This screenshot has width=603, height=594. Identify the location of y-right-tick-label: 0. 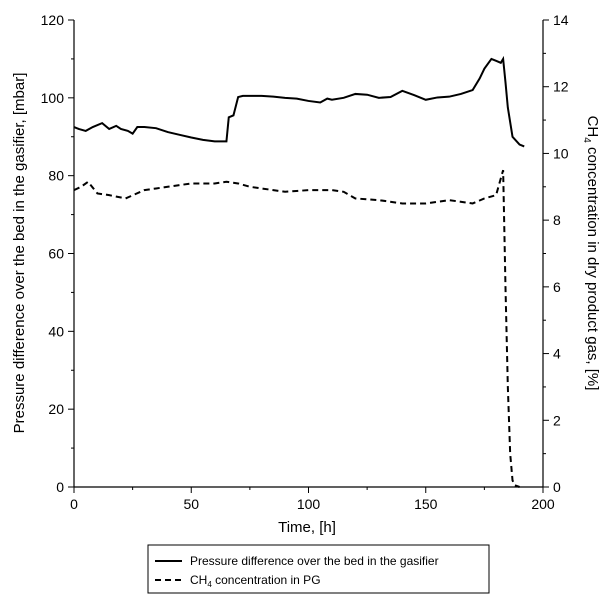
(557, 487).